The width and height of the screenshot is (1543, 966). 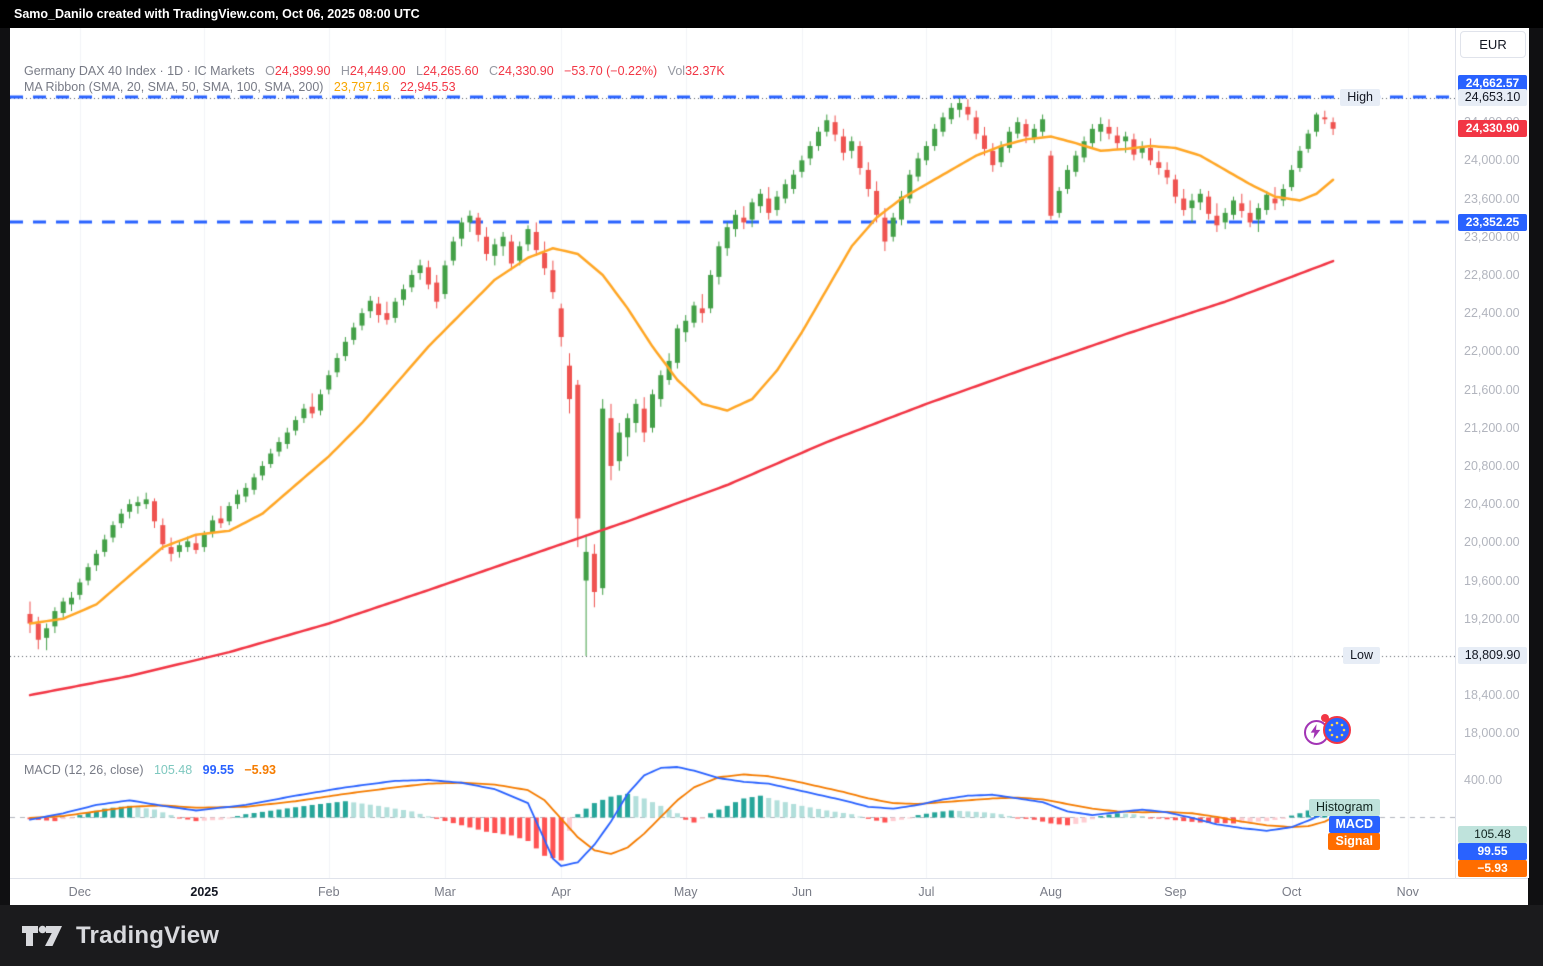 I want to click on tradingview-logo-icon, so click(x=43, y=936).